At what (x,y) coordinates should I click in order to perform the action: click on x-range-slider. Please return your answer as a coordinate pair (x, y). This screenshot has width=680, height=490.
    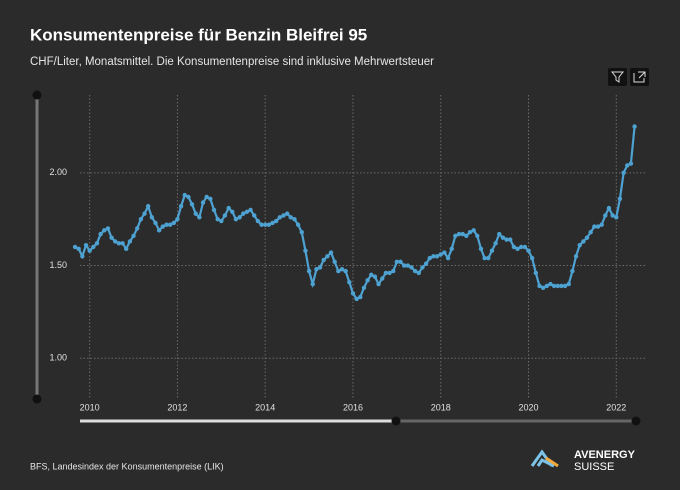
    Looking at the image, I should click on (360, 421).